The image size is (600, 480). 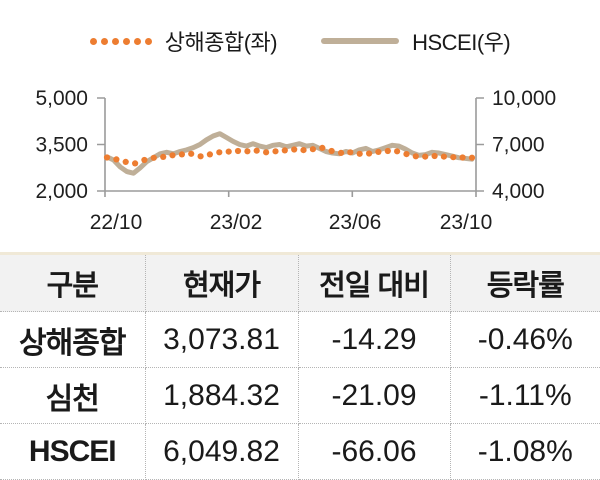 What do you see at coordinates (524, 98) in the screenshot?
I see `right-tick-label: 10,000` at bounding box center [524, 98].